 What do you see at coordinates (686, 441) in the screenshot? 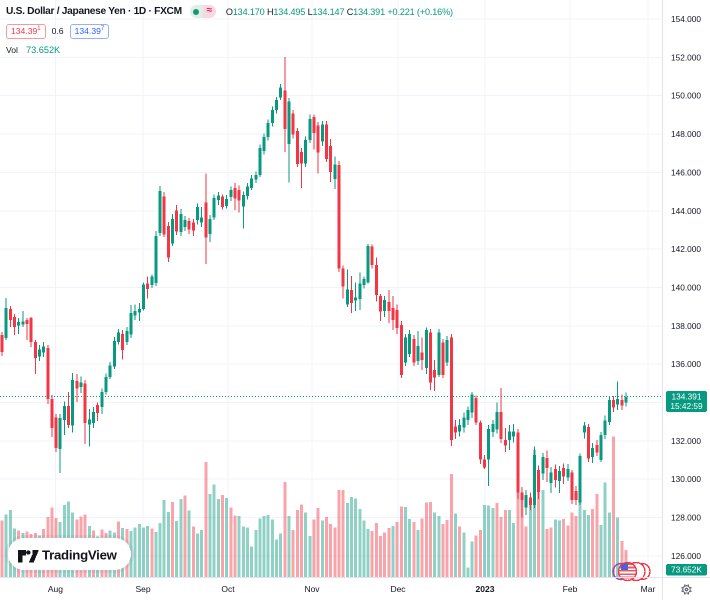
I see `svg-text: 132.000` at bounding box center [686, 441].